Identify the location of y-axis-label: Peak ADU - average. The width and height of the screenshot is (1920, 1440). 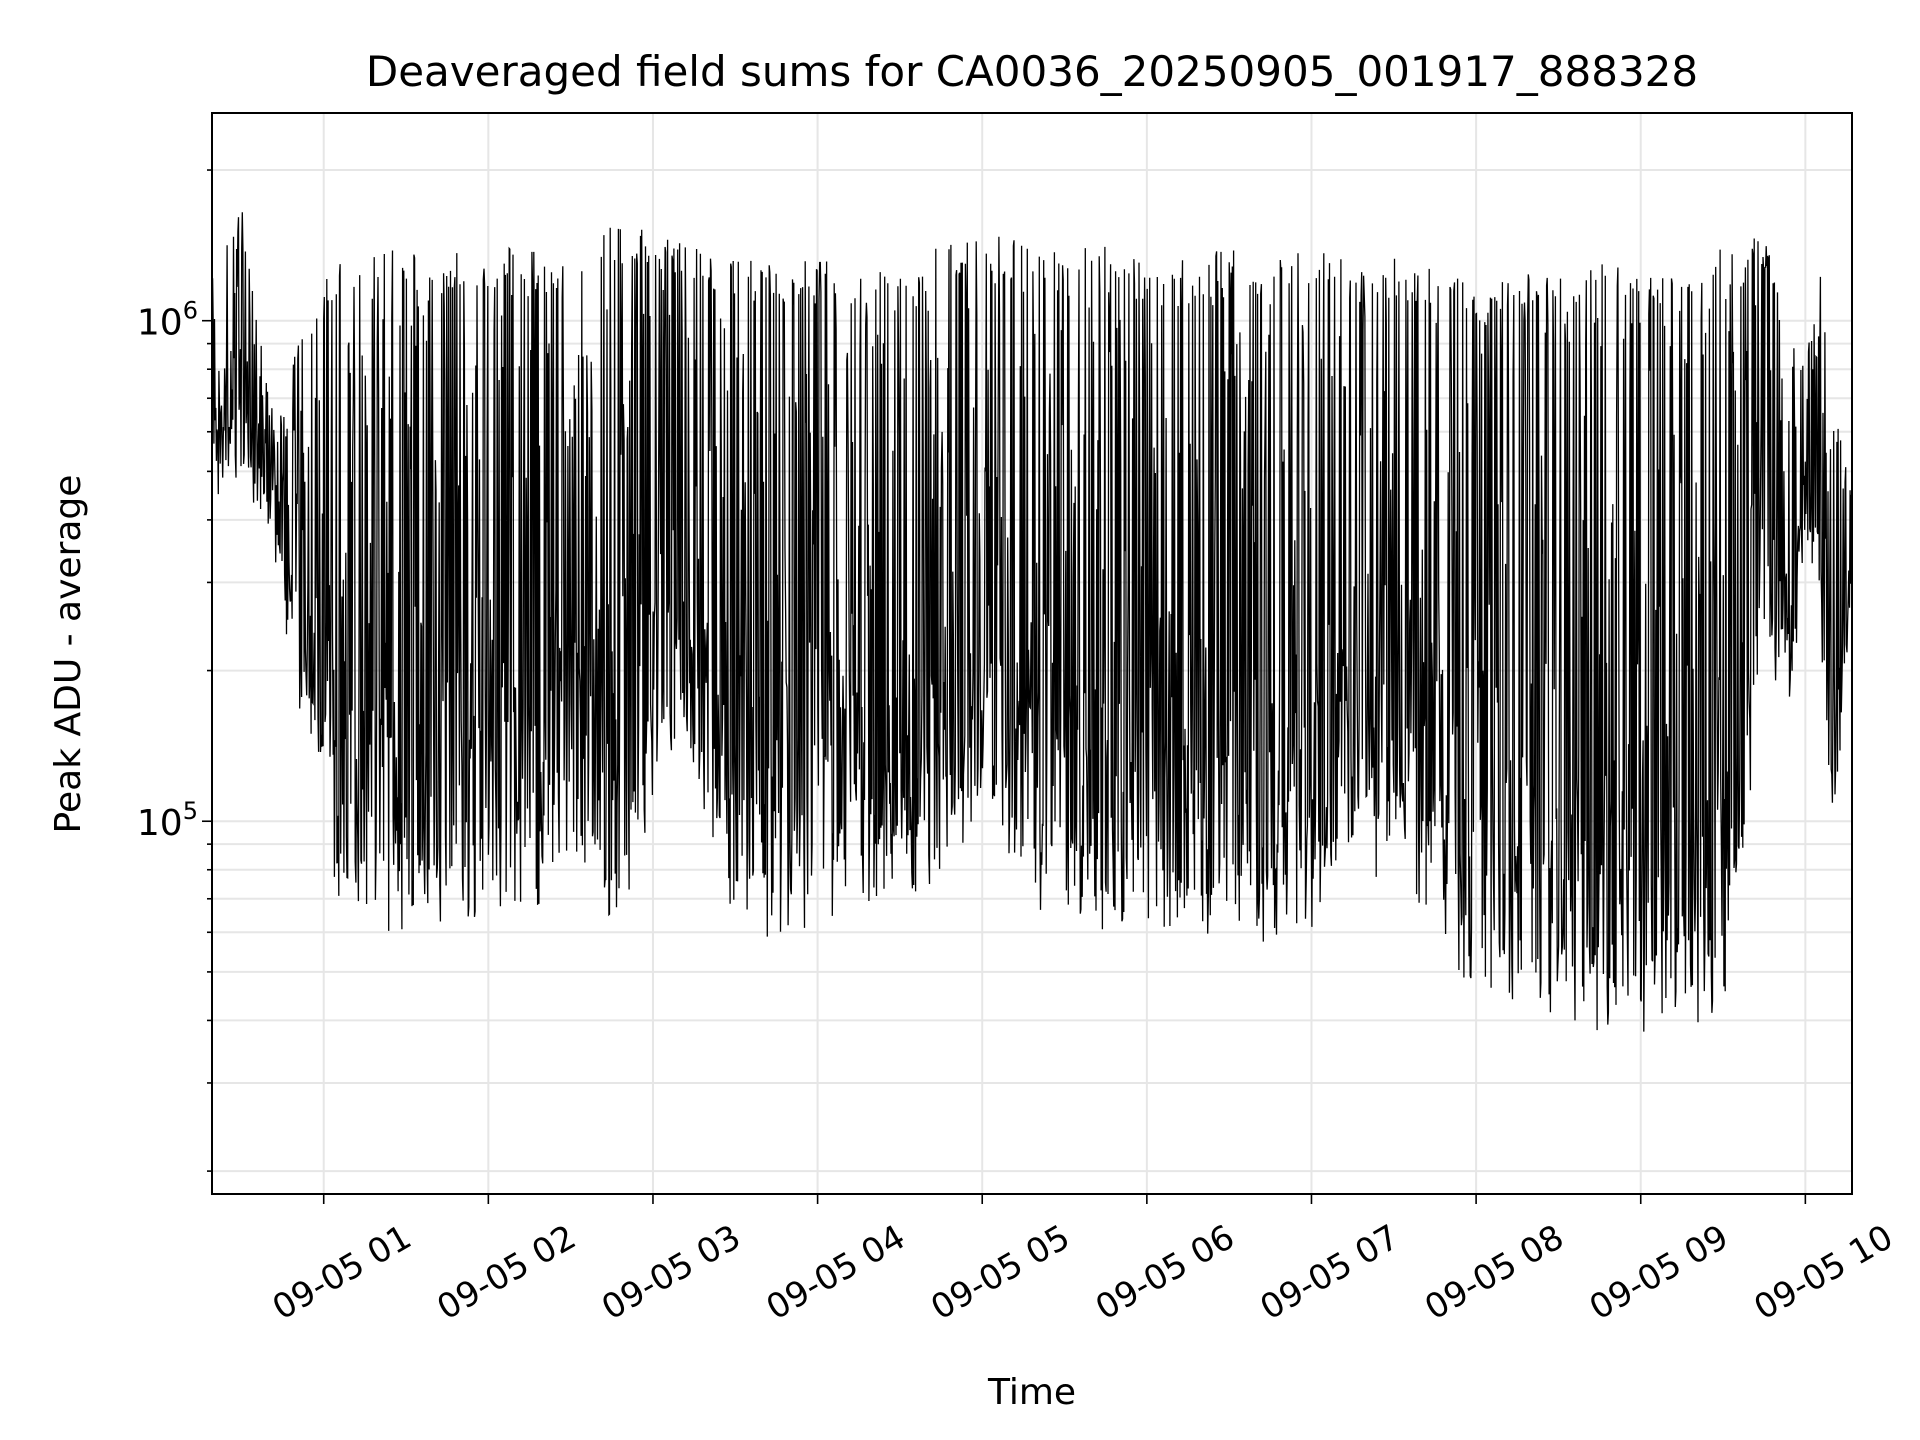
(68, 654).